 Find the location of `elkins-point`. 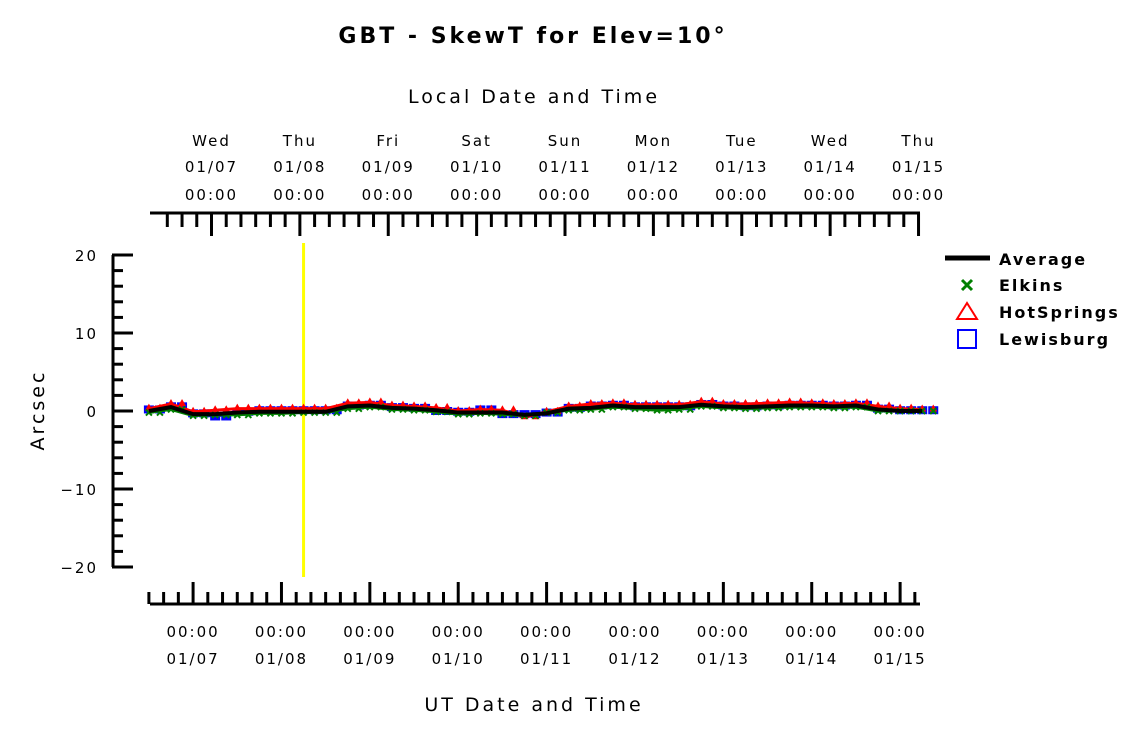

elkins-point is located at coordinates (933, 411).